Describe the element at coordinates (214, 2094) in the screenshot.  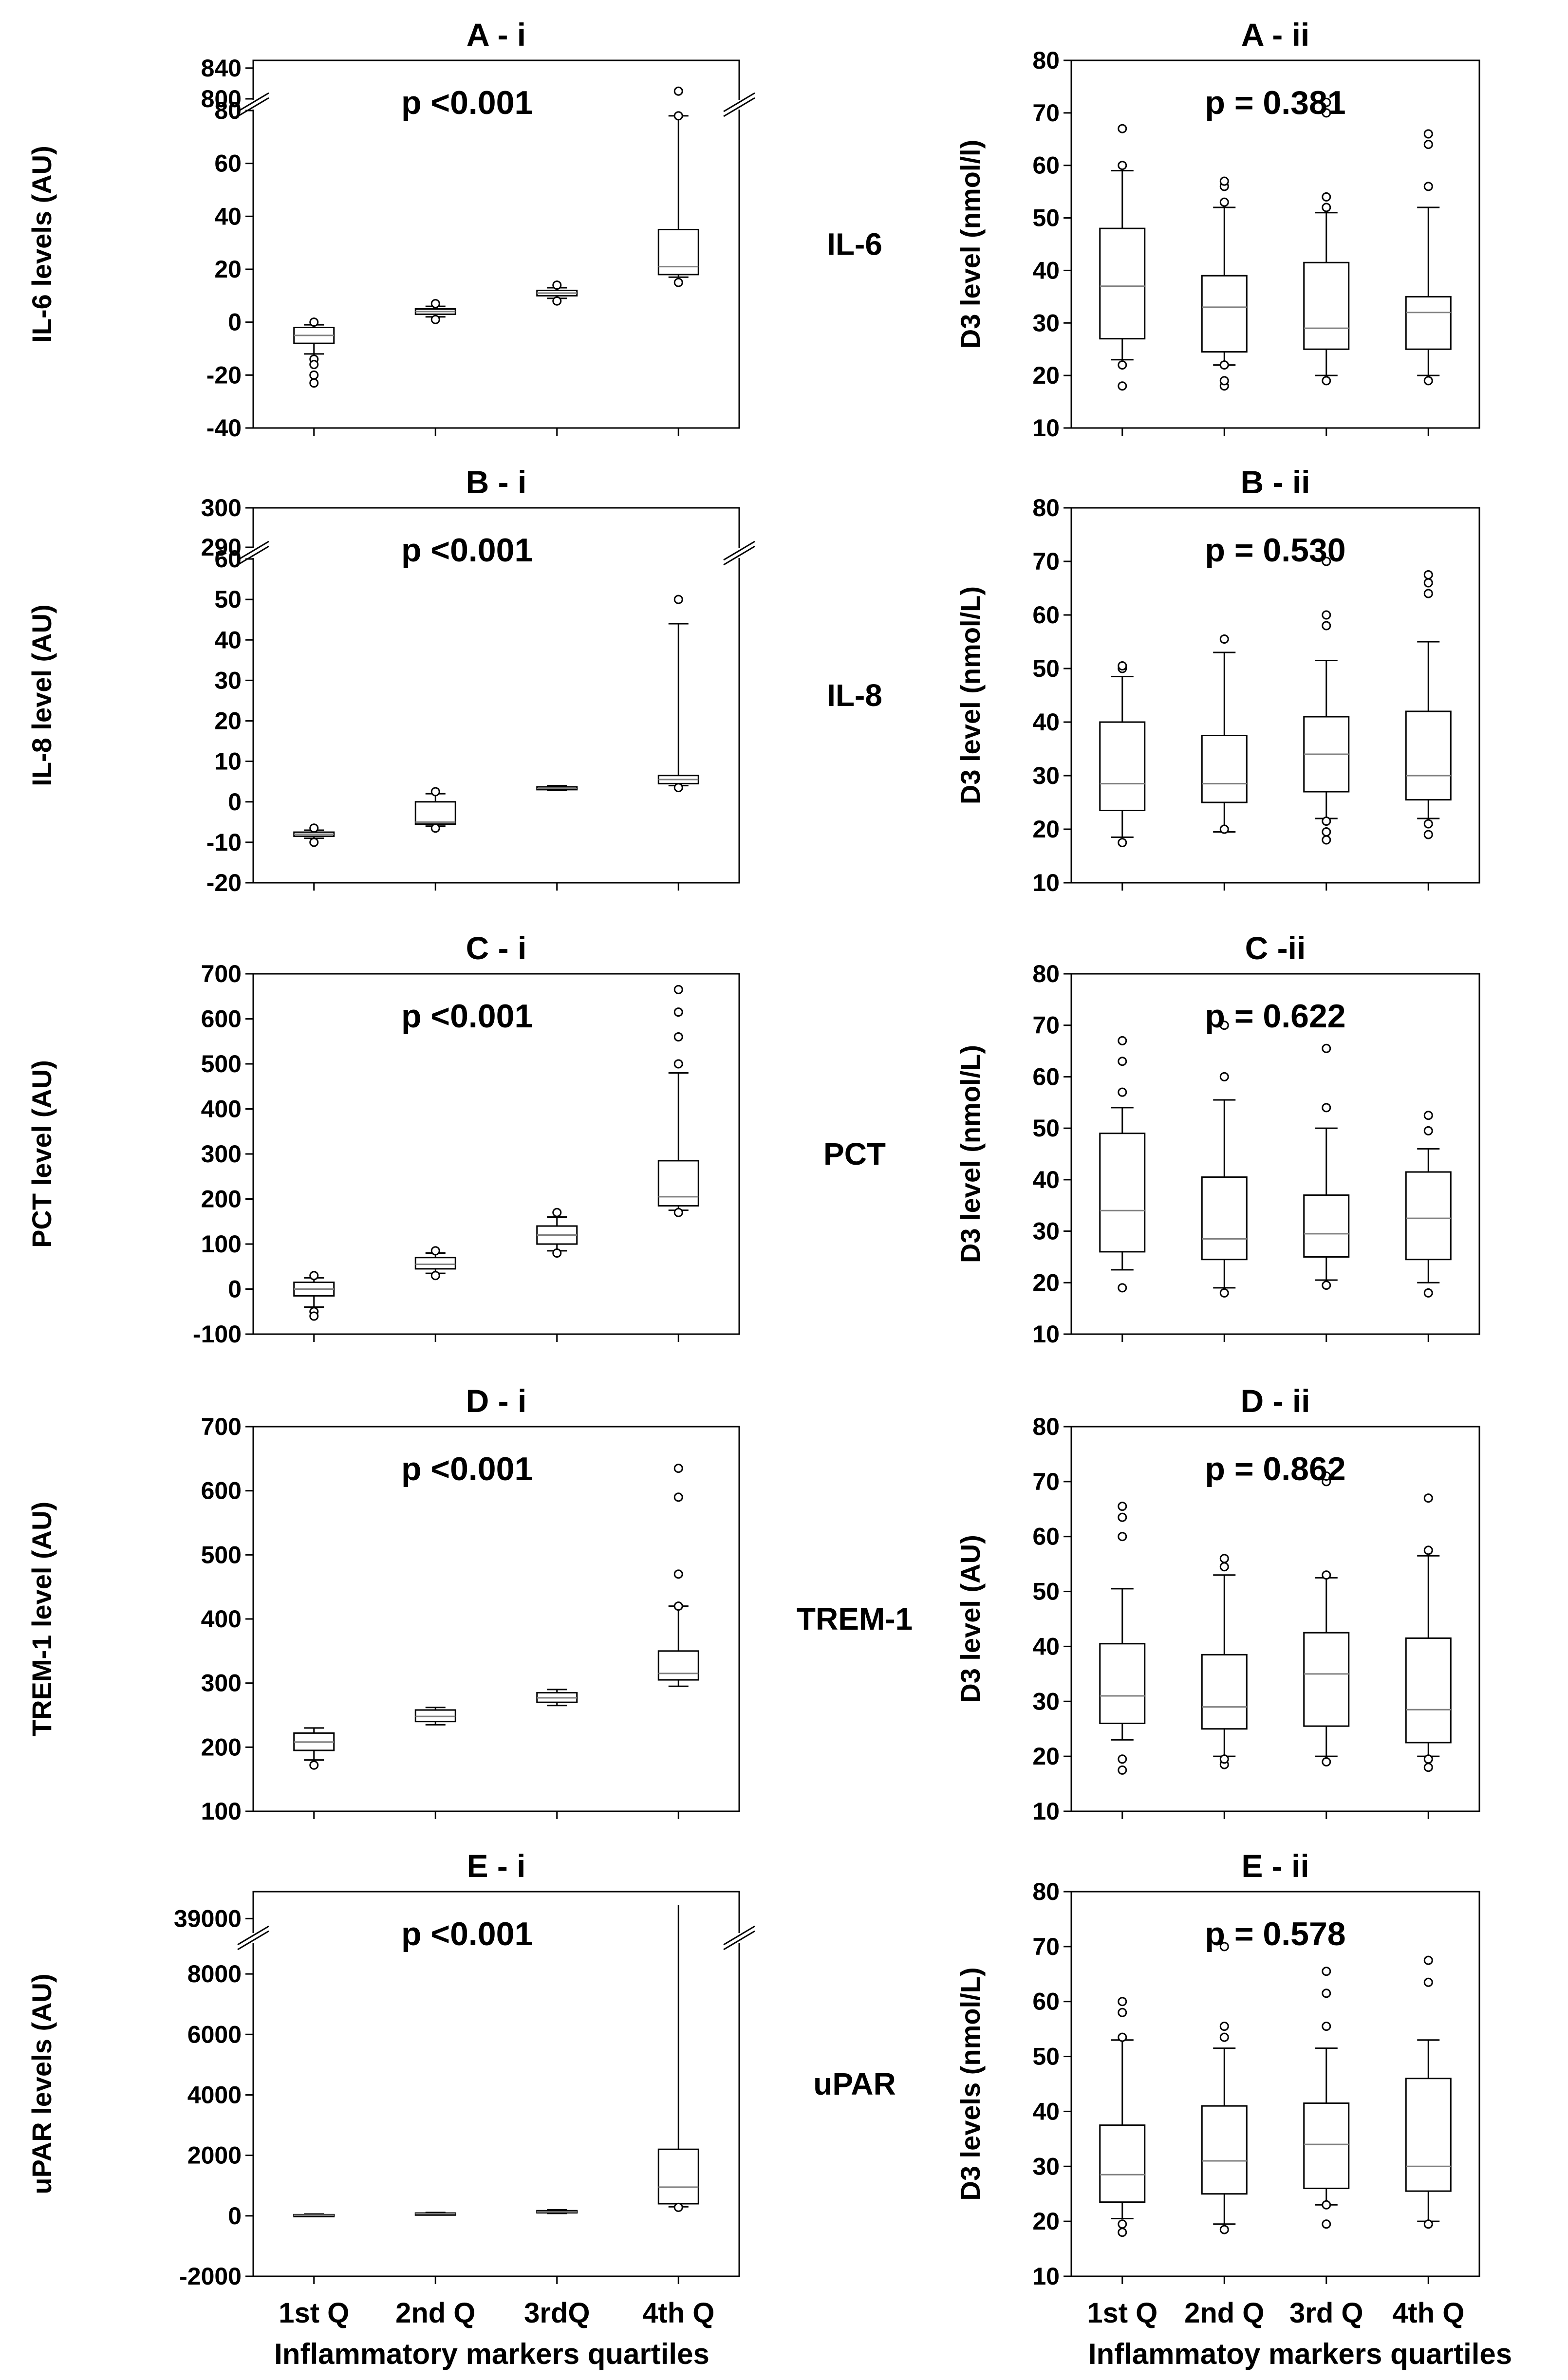
I see `y-tick-label: 4000` at that location.